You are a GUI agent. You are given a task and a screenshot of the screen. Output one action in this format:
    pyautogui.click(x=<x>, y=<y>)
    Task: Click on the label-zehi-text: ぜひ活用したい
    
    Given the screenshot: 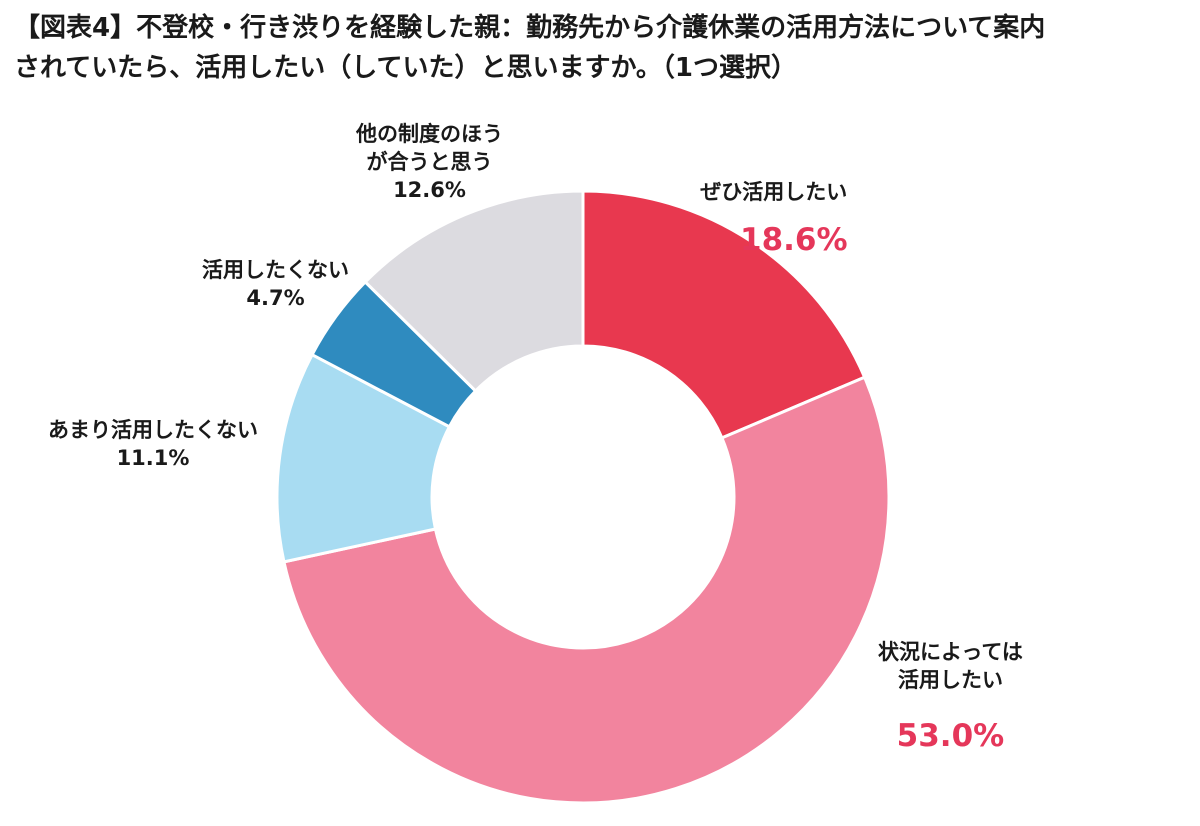 What is the action you would take?
    pyautogui.click(x=774, y=192)
    